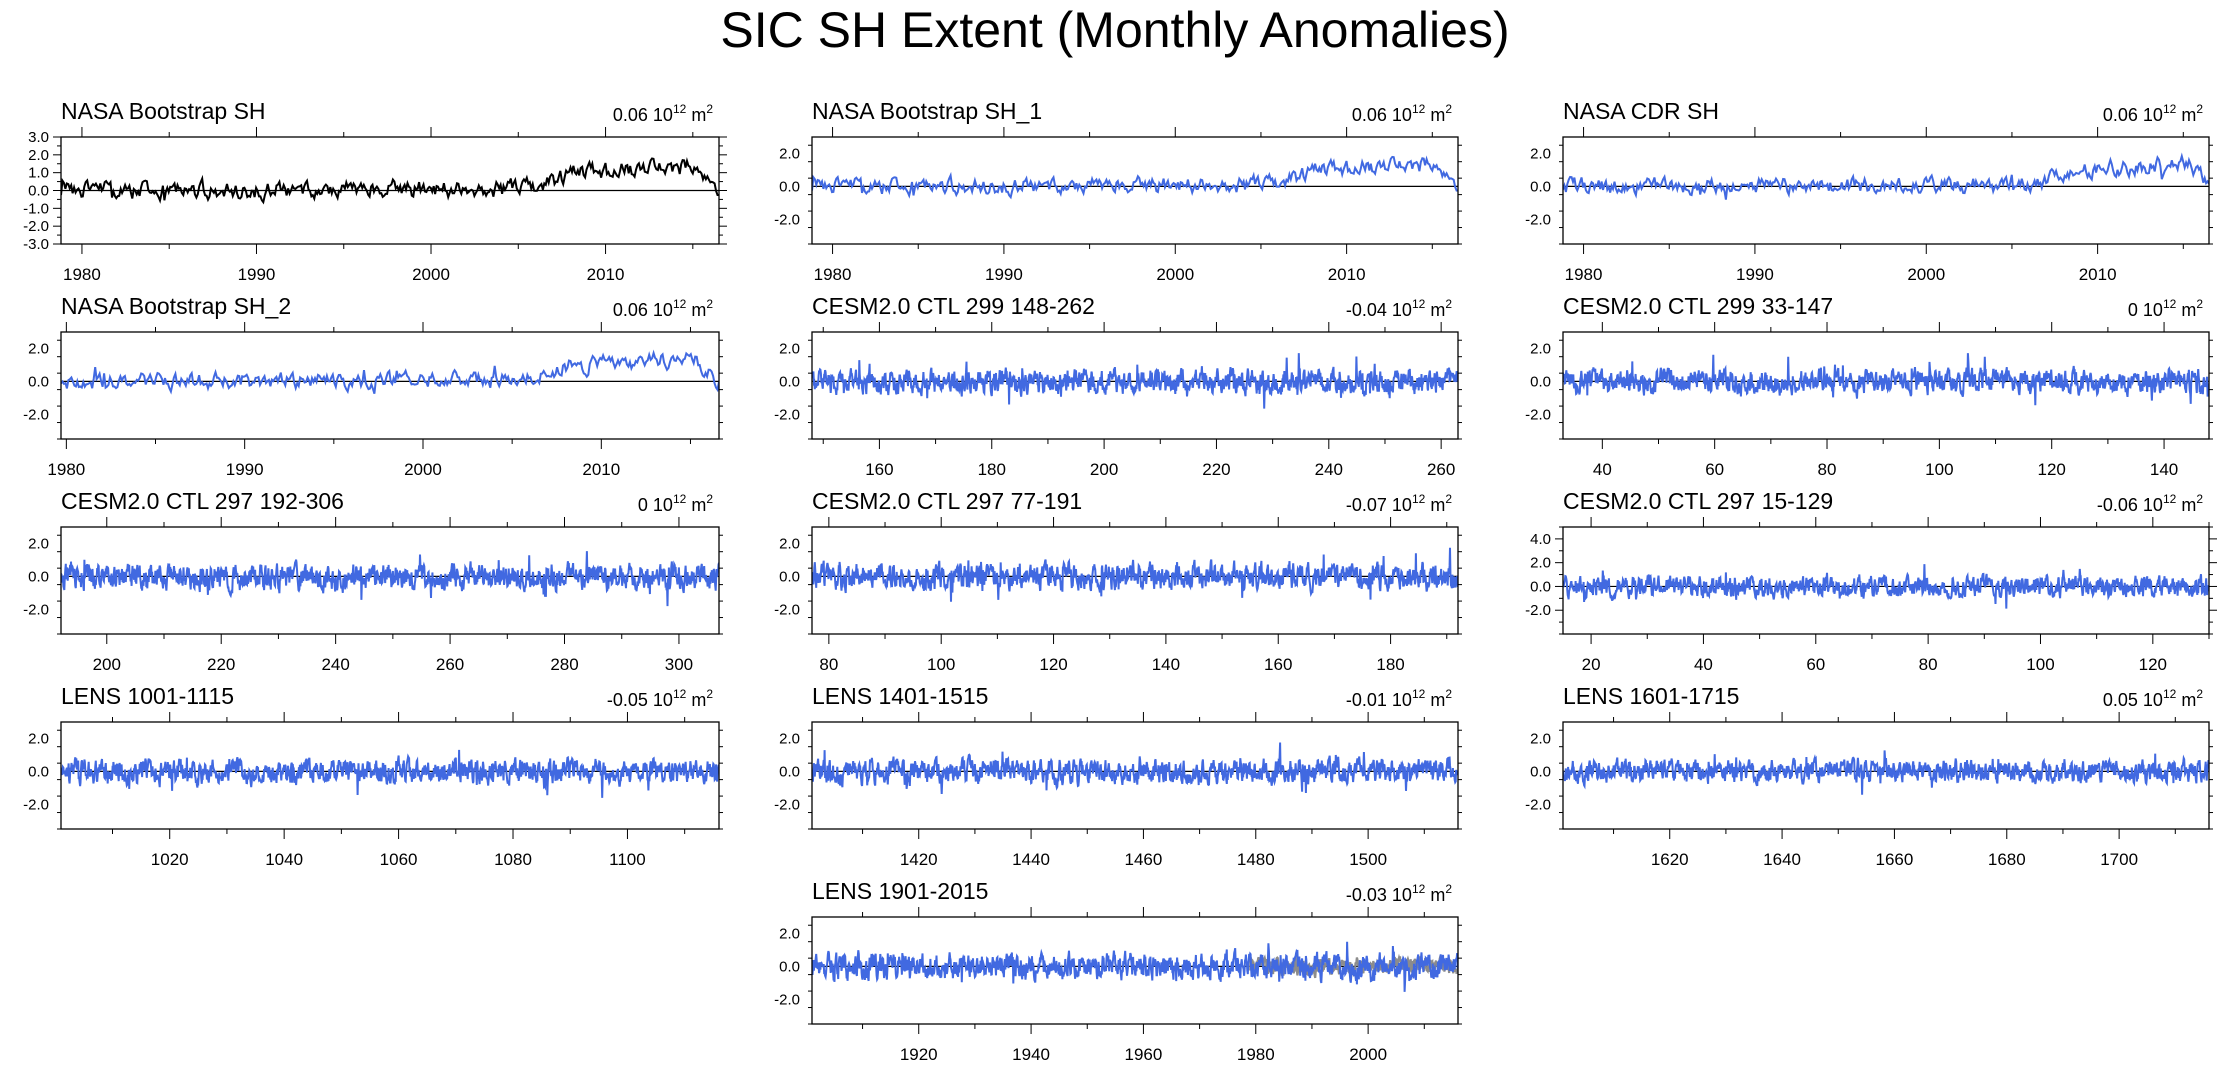 The image size is (2230, 1071). What do you see at coordinates (202, 501) in the screenshot?
I see `panel-title: CESM2.0 CTL 297 192-306` at bounding box center [202, 501].